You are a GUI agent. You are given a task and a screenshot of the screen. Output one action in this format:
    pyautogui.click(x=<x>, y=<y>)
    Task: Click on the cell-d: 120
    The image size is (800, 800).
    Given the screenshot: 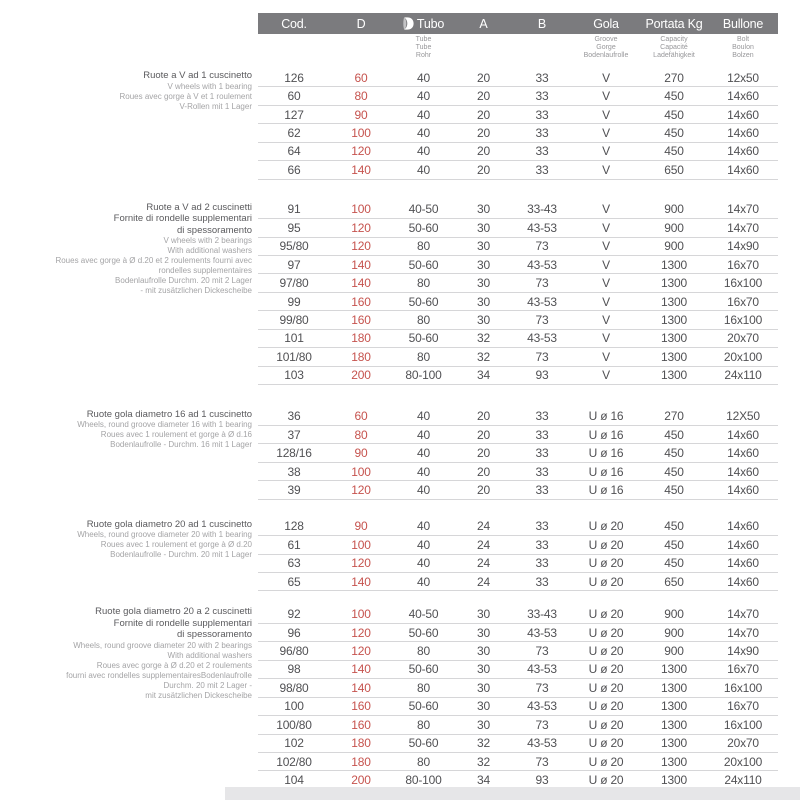 What is the action you would take?
    pyautogui.click(x=361, y=489)
    